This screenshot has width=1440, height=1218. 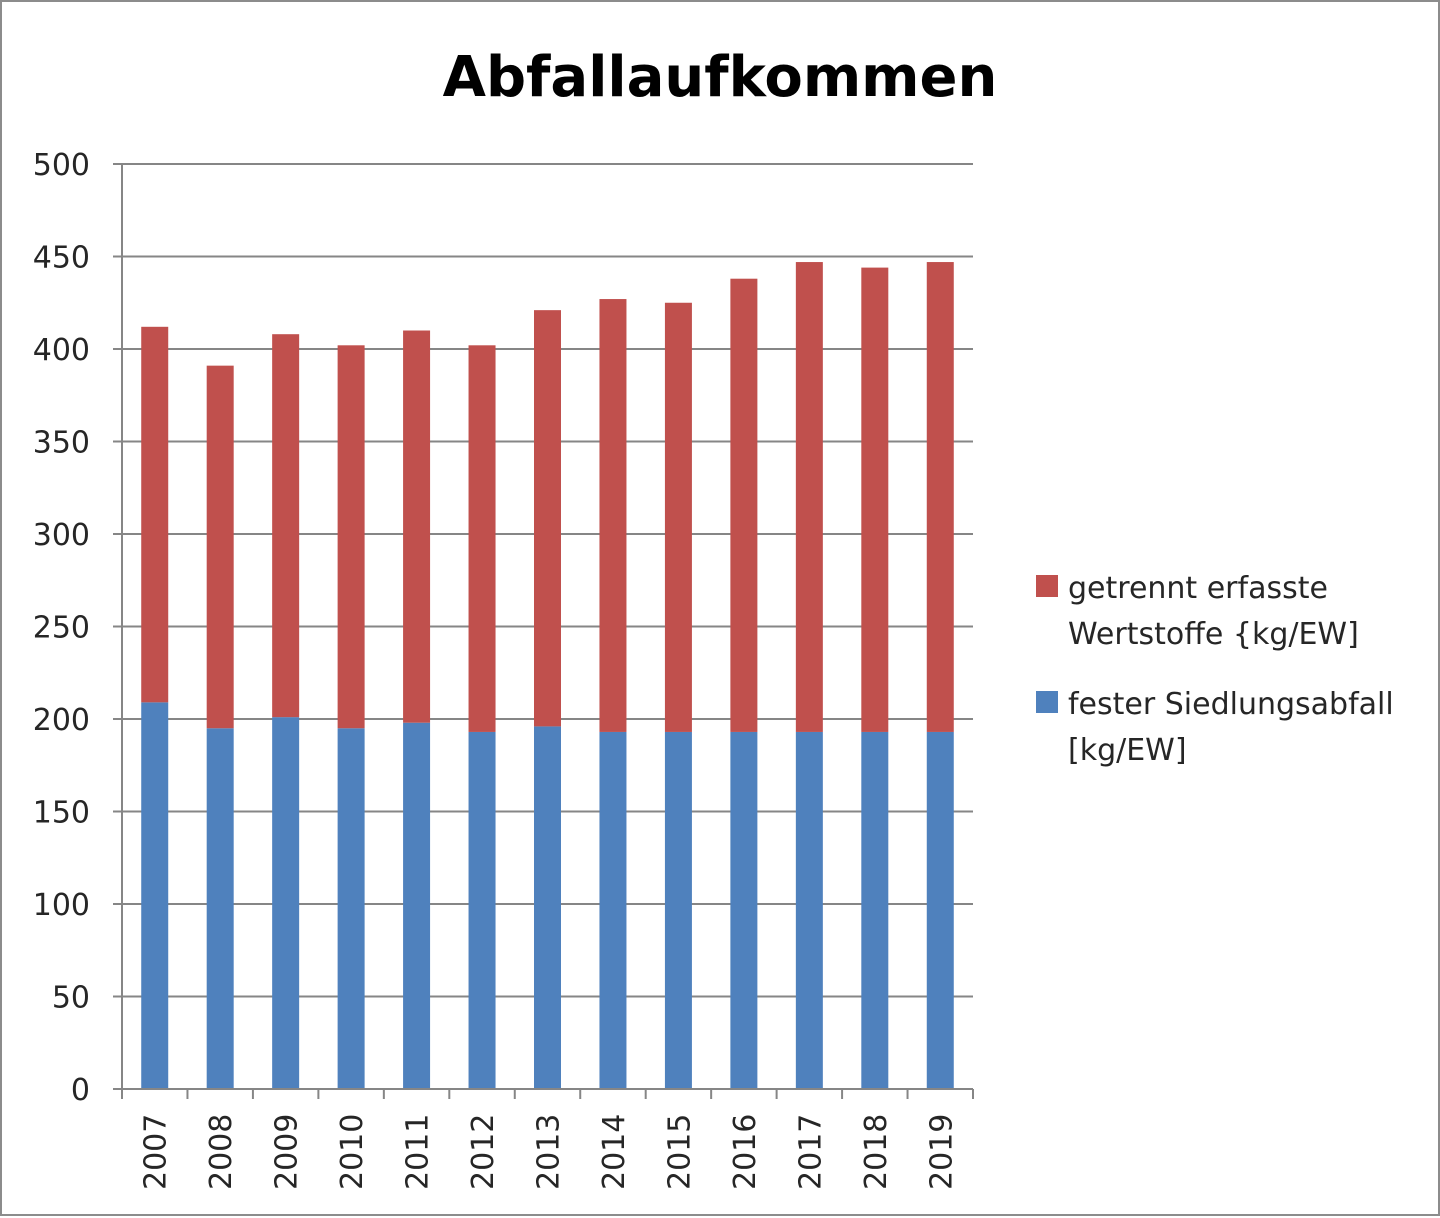 I want to click on bar-2019-fester-siedlungsabfall, so click(x=940, y=910).